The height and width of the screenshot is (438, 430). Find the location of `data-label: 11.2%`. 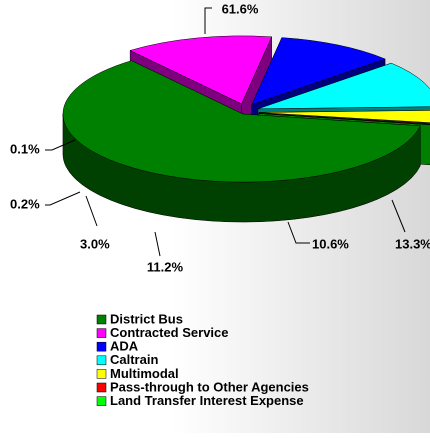

data-label: 11.2% is located at coordinates (165, 266).